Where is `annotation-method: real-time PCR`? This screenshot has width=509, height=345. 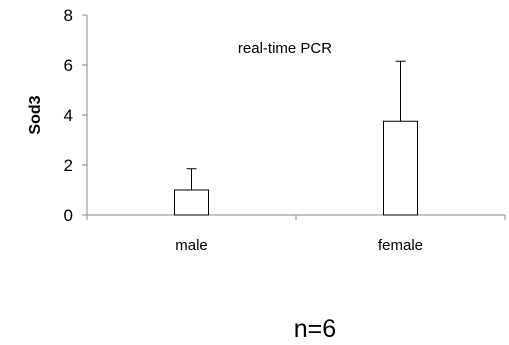
annotation-method: real-time PCR is located at coordinates (285, 48).